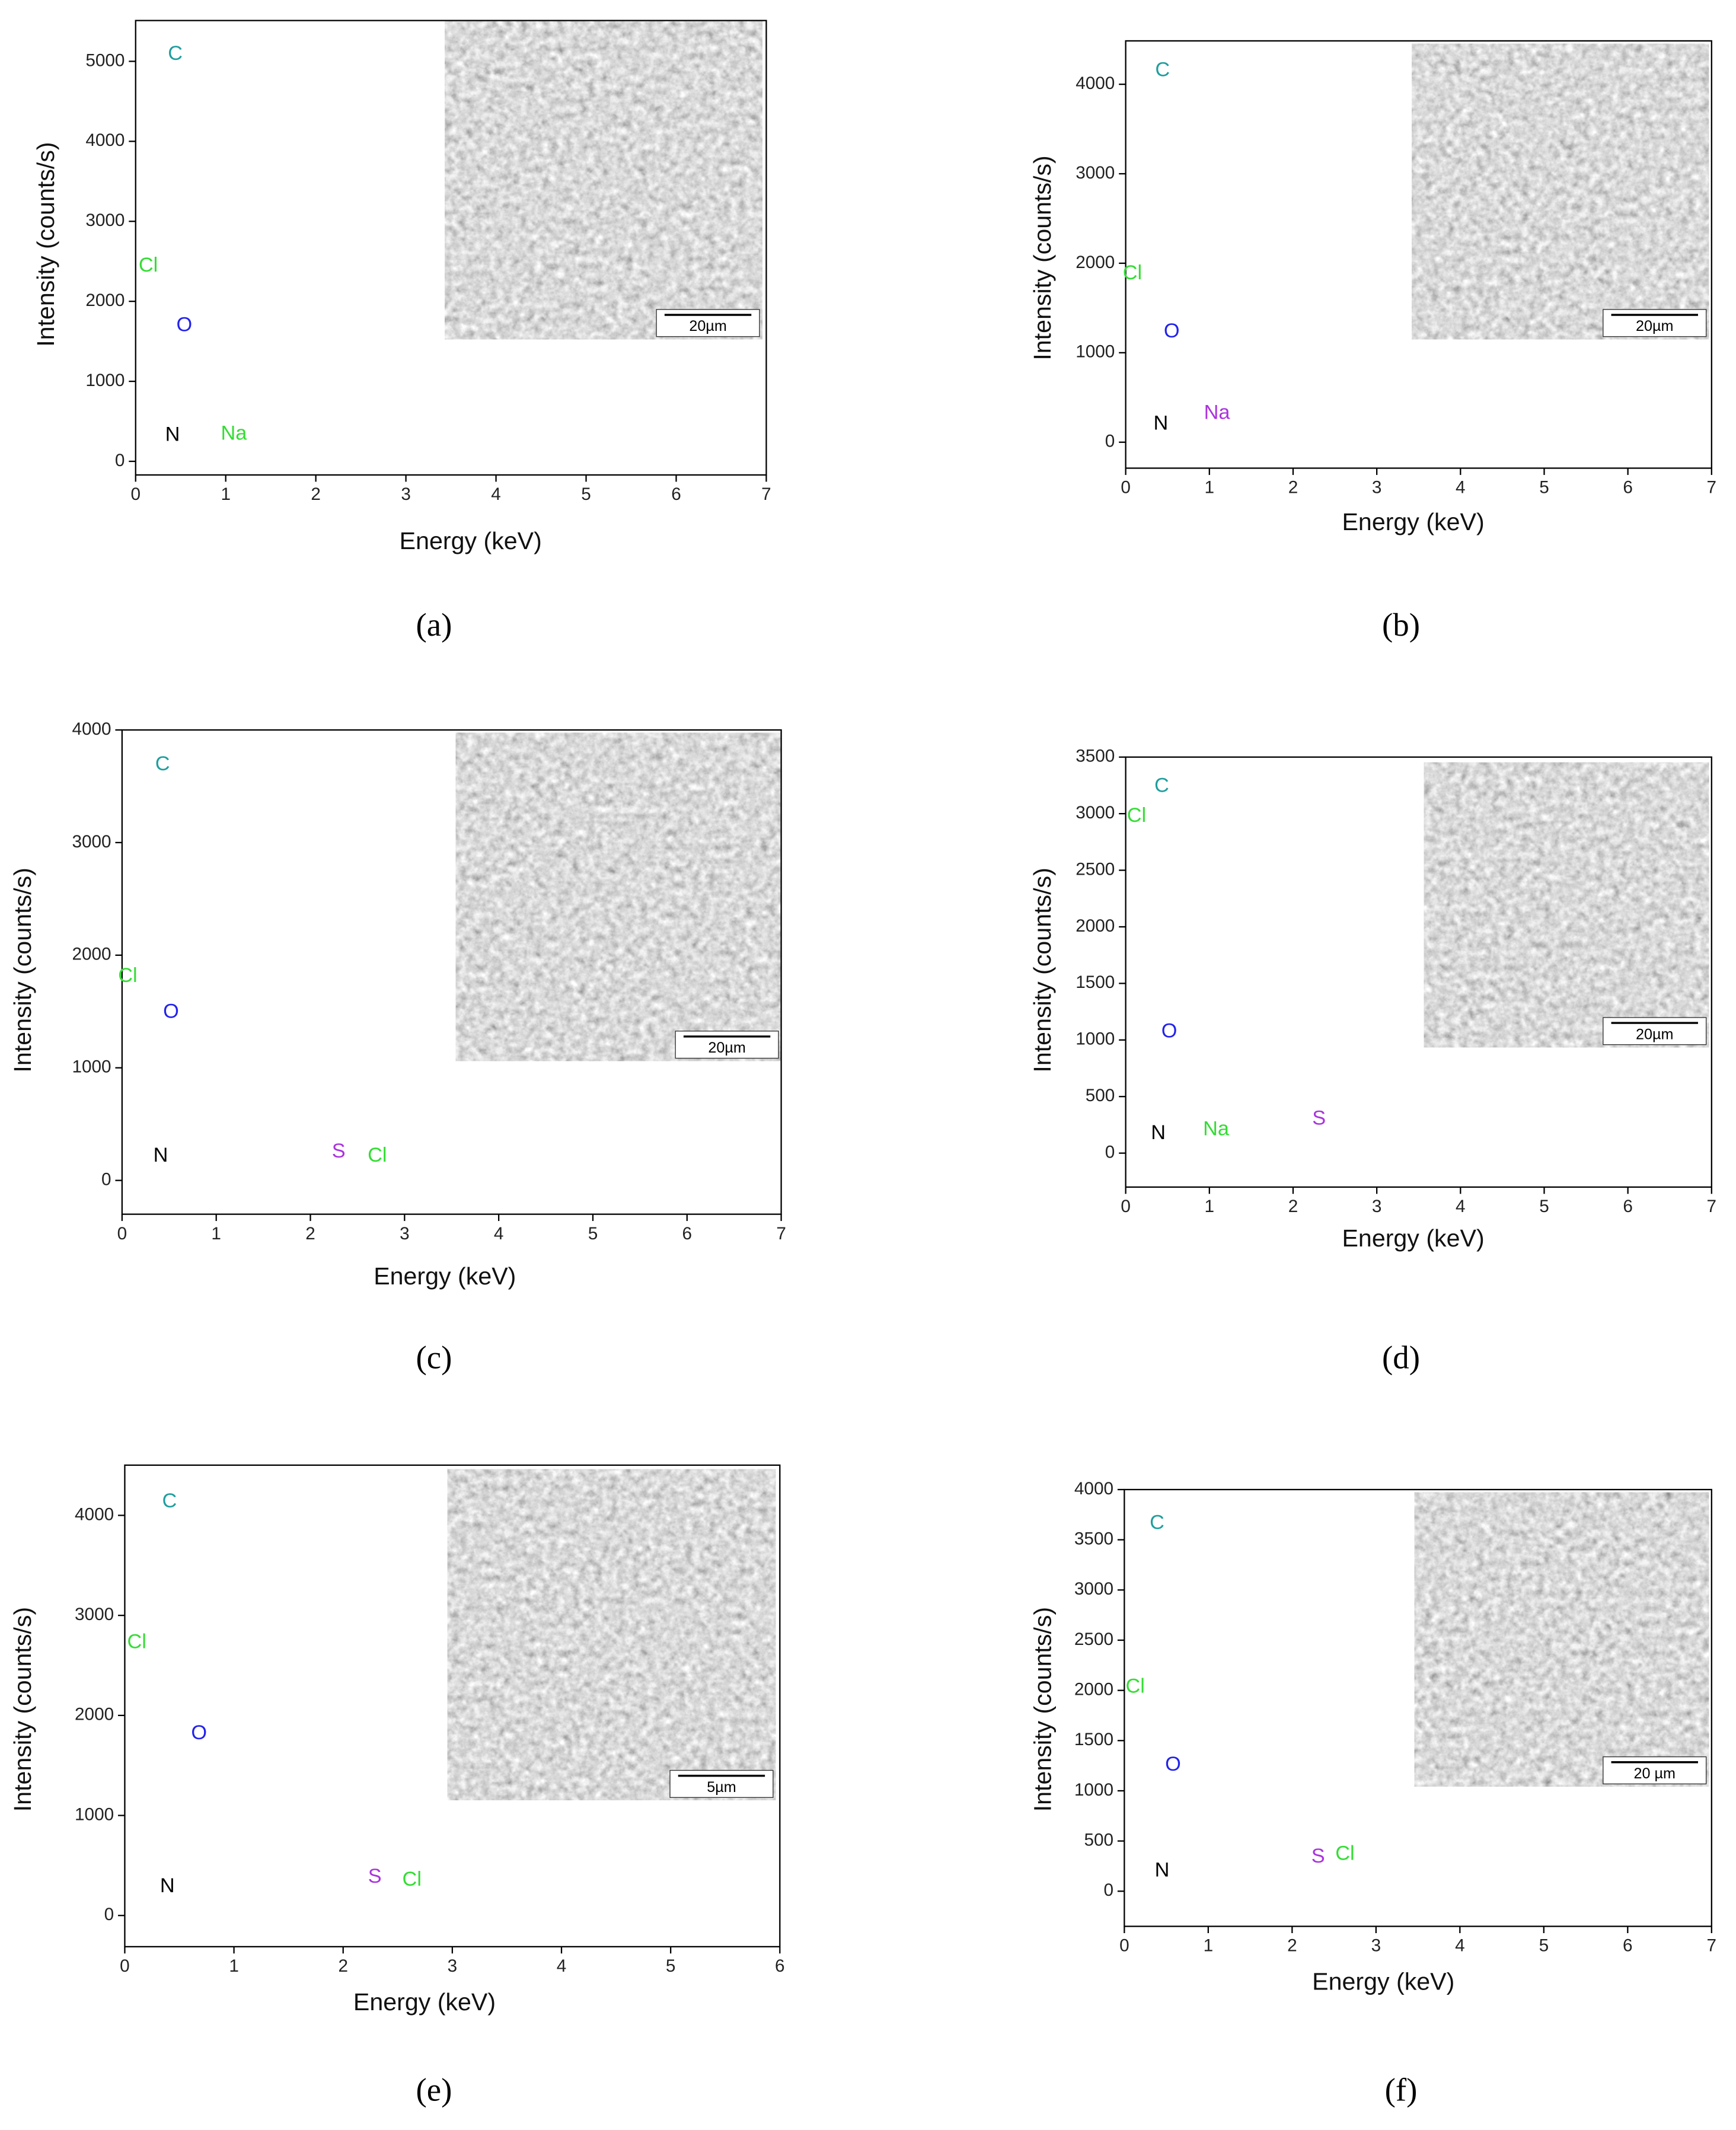 Image resolution: width=1736 pixels, height=2130 pixels. What do you see at coordinates (1401, 2090) in the screenshot?
I see `panel-label: (f)` at bounding box center [1401, 2090].